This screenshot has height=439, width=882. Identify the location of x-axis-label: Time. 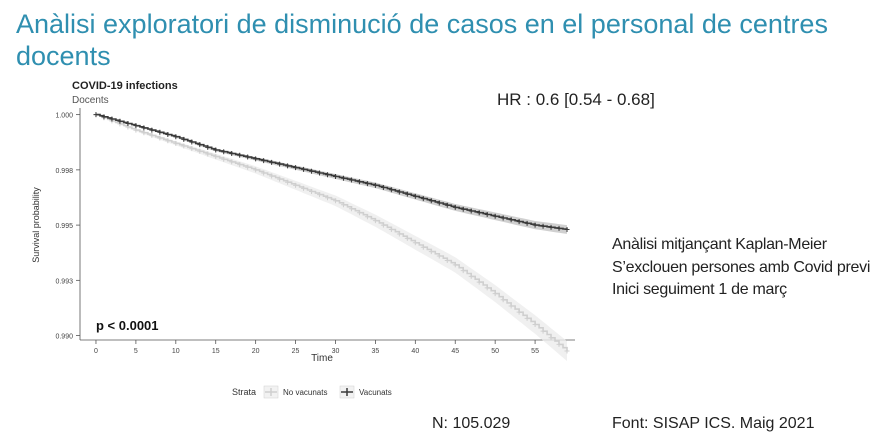
(322, 358).